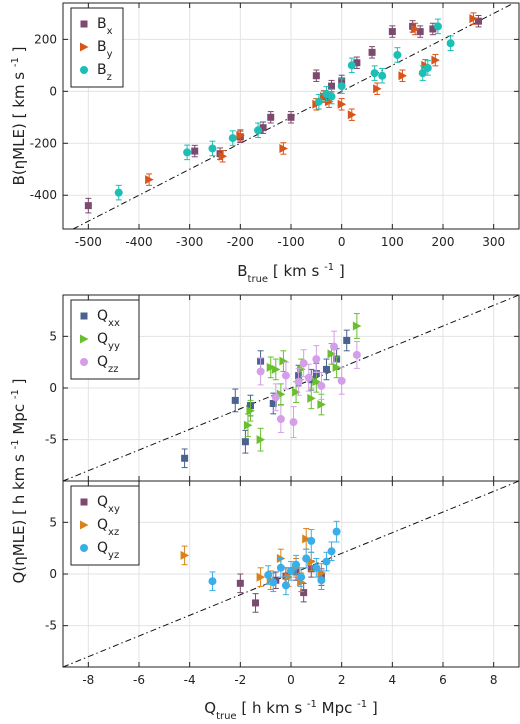  What do you see at coordinates (308, 384) in the screenshot?
I see `series-Qzz` at bounding box center [308, 384].